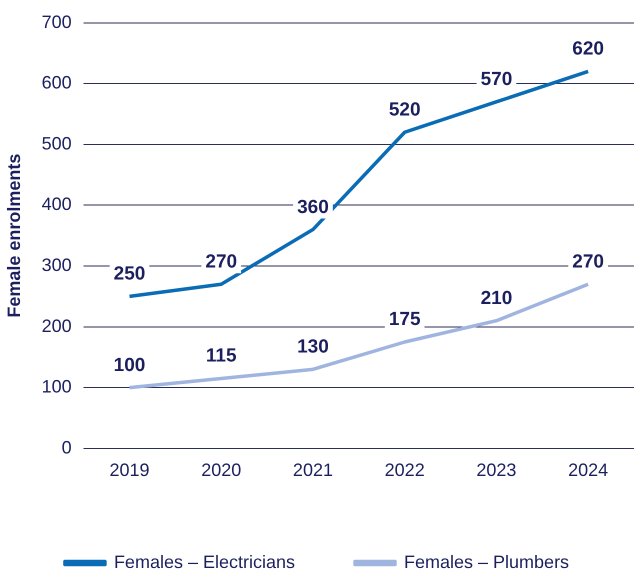 The height and width of the screenshot is (582, 638). I want to click on legend-label: Females – Electricians, so click(205, 562).